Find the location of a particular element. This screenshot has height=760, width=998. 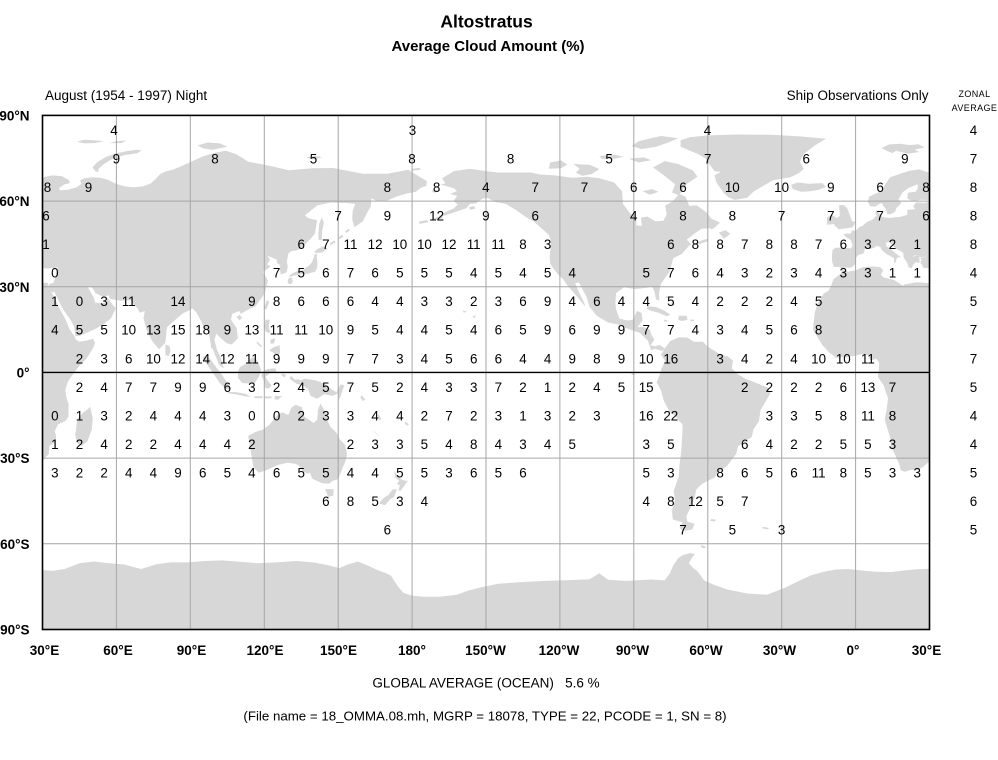

svg-text: 90°S is located at coordinates (14, 630).